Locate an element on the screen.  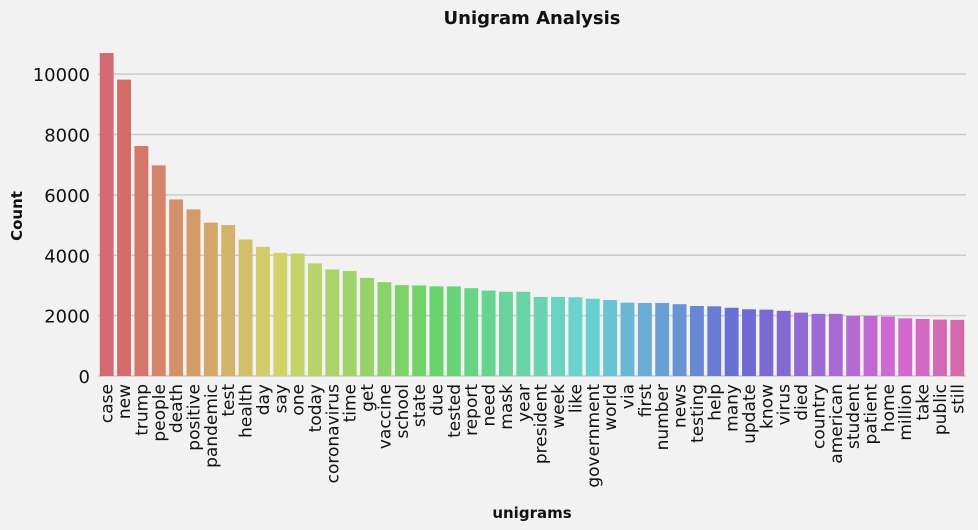
bar-million is located at coordinates (905, 347).